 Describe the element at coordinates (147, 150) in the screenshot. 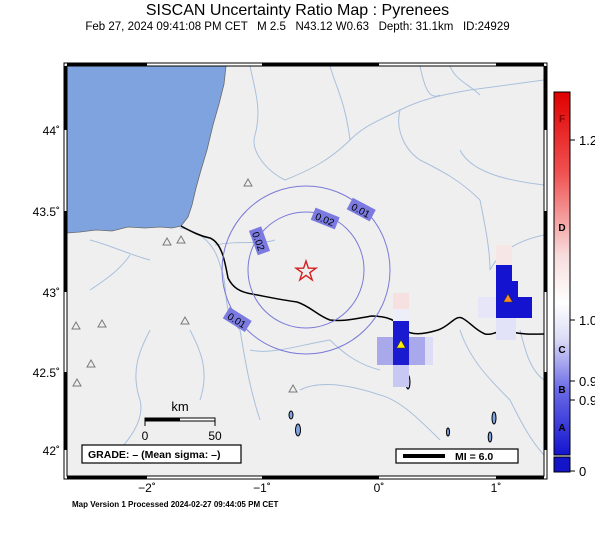

I see `sea-bay-of-biscay` at that location.